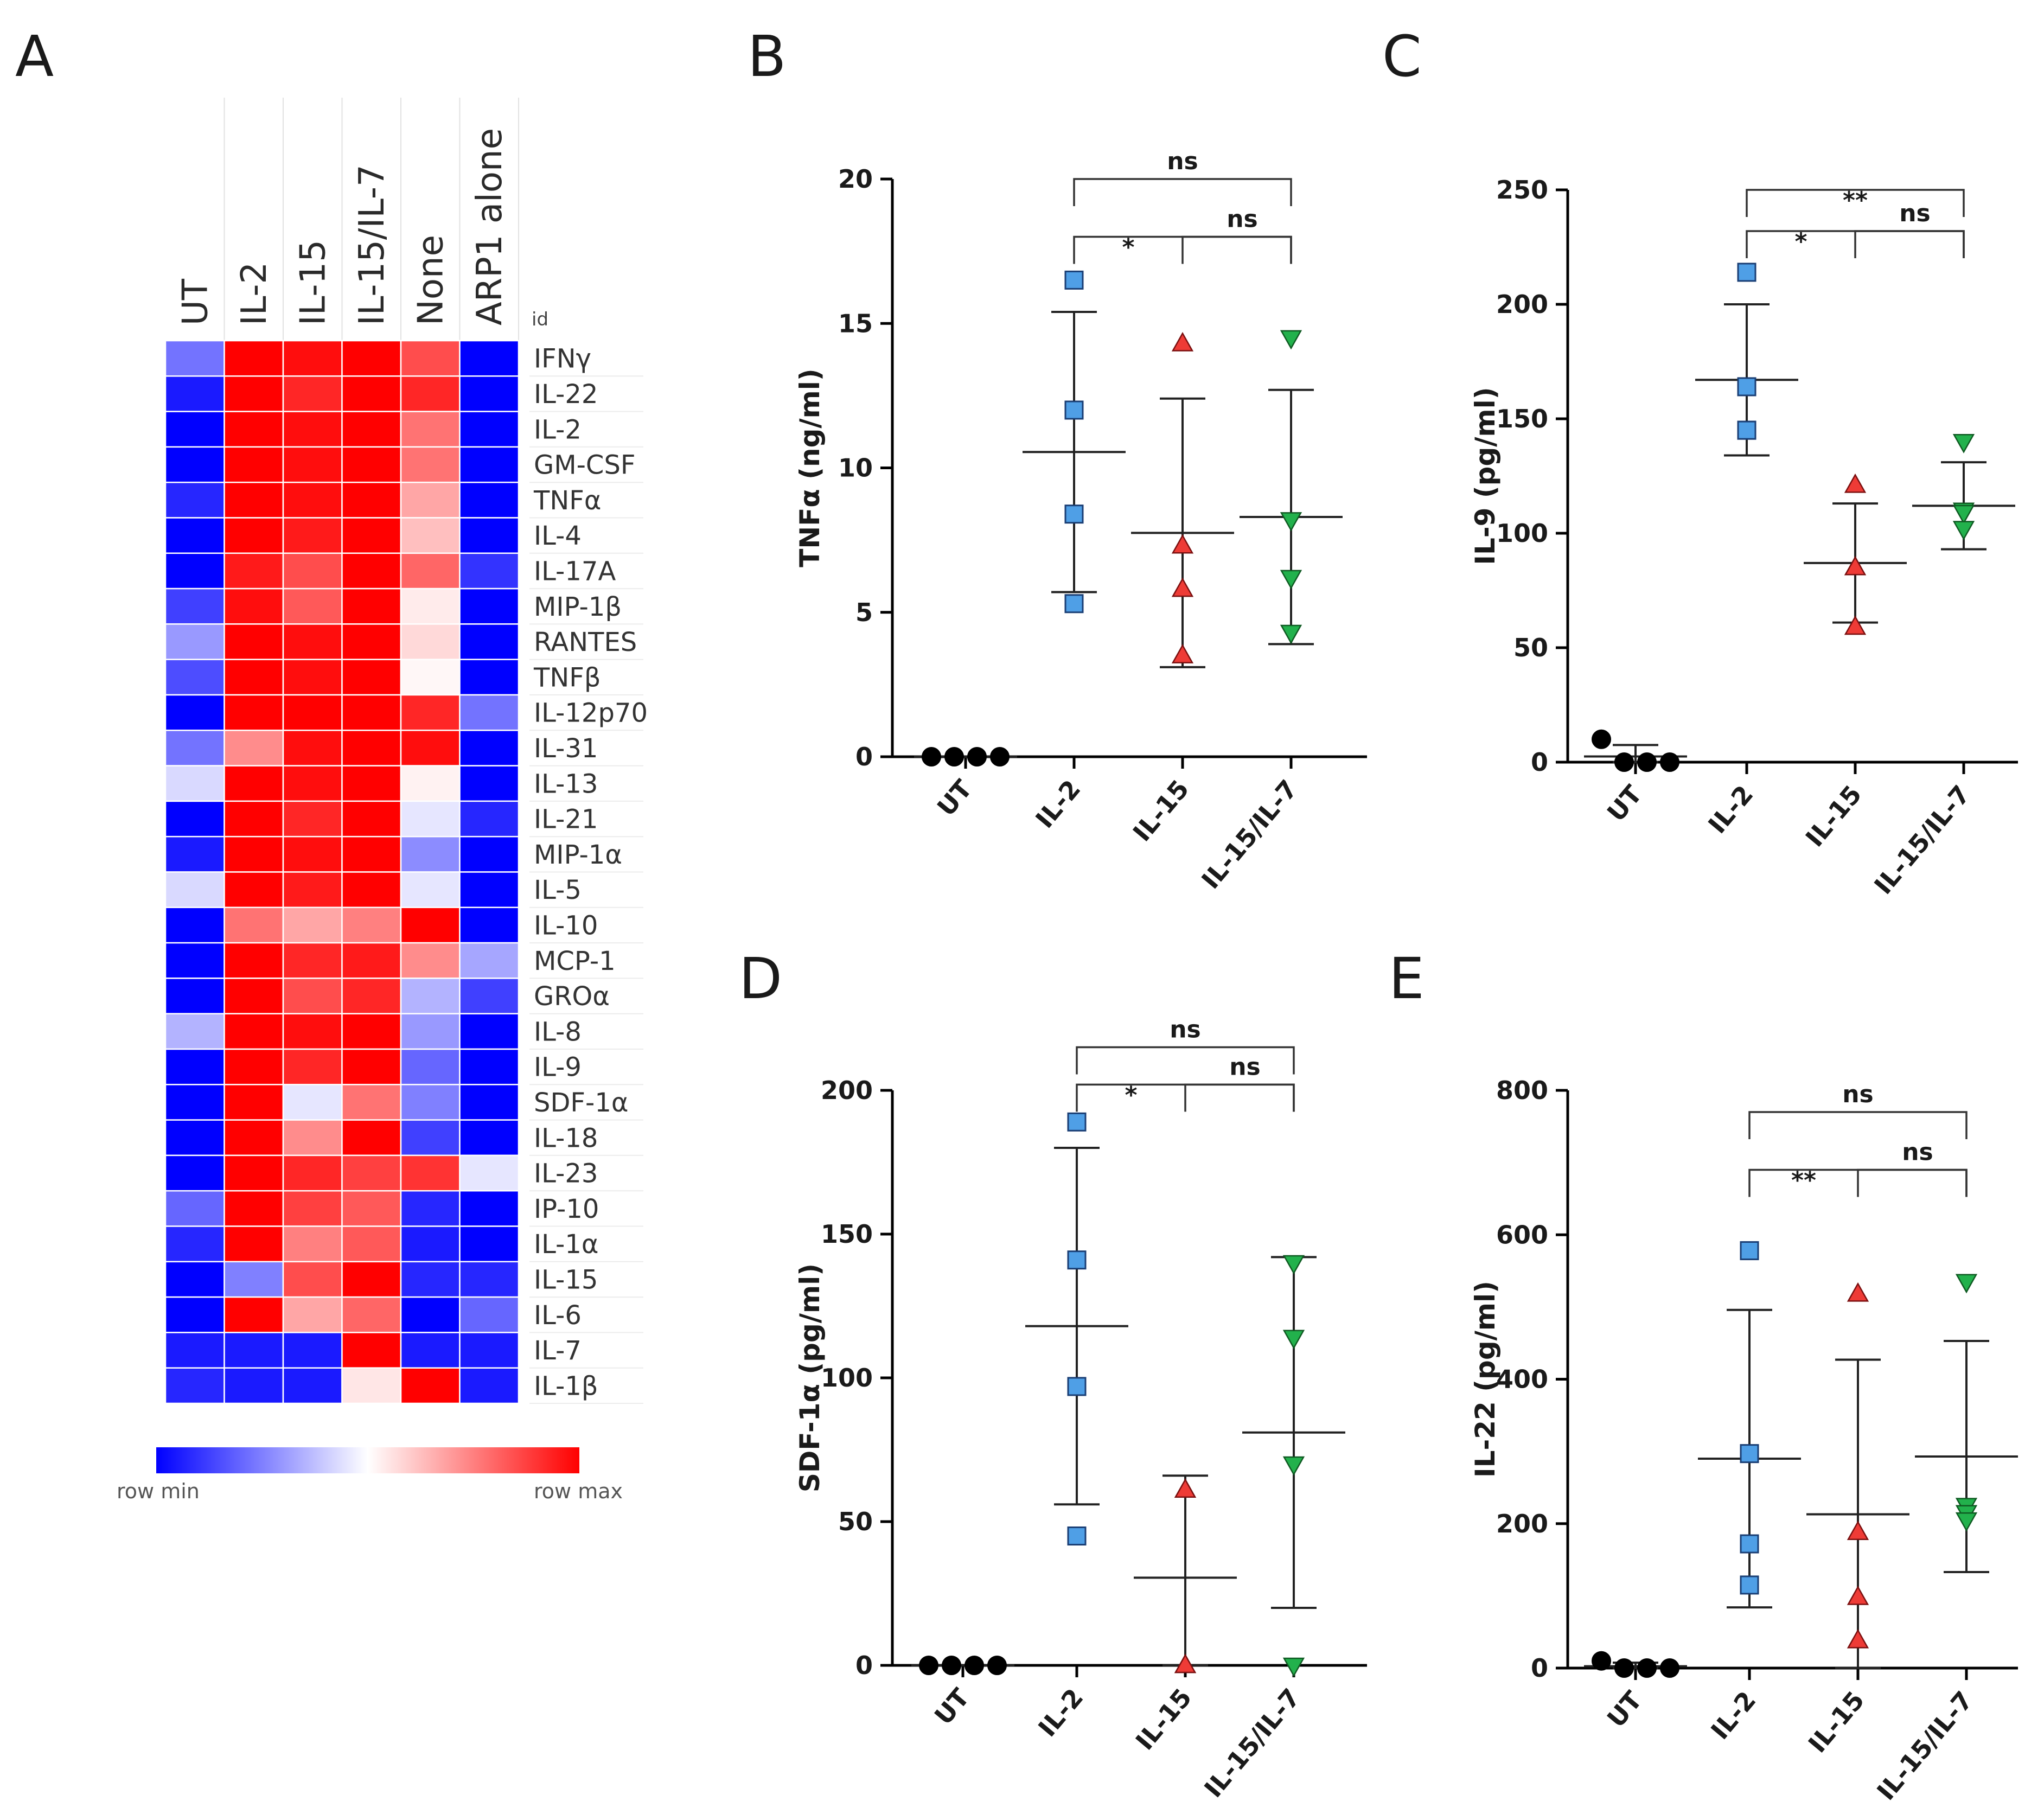 This screenshot has width=2044, height=1814. What do you see at coordinates (1522, 190) in the screenshot?
I see `y-tick-label: 250` at bounding box center [1522, 190].